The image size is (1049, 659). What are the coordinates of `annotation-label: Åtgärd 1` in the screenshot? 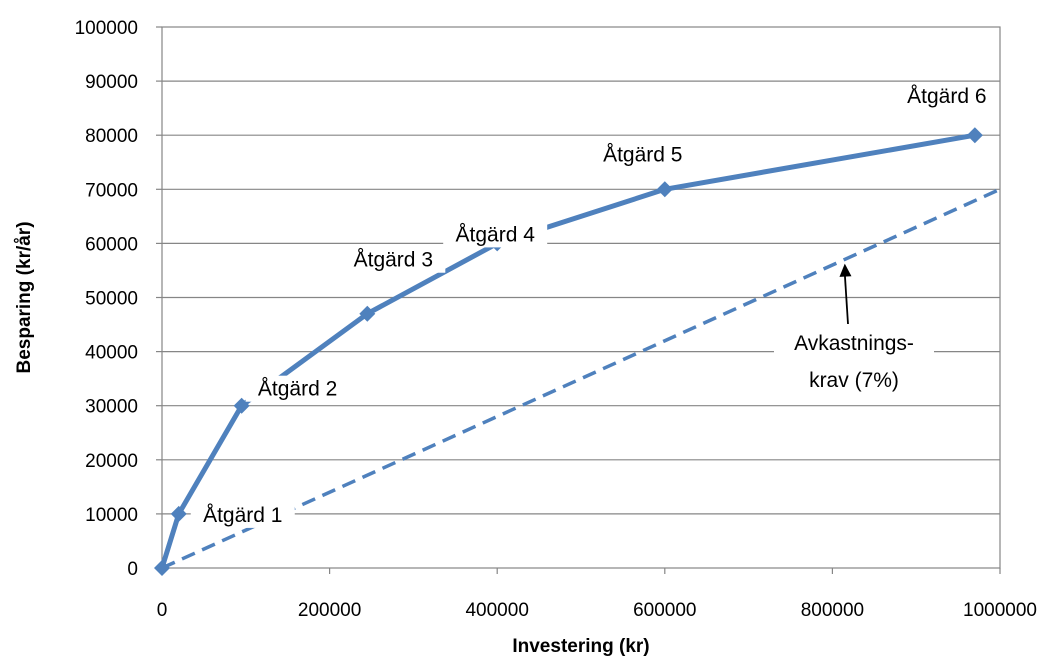 It's located at (242, 515).